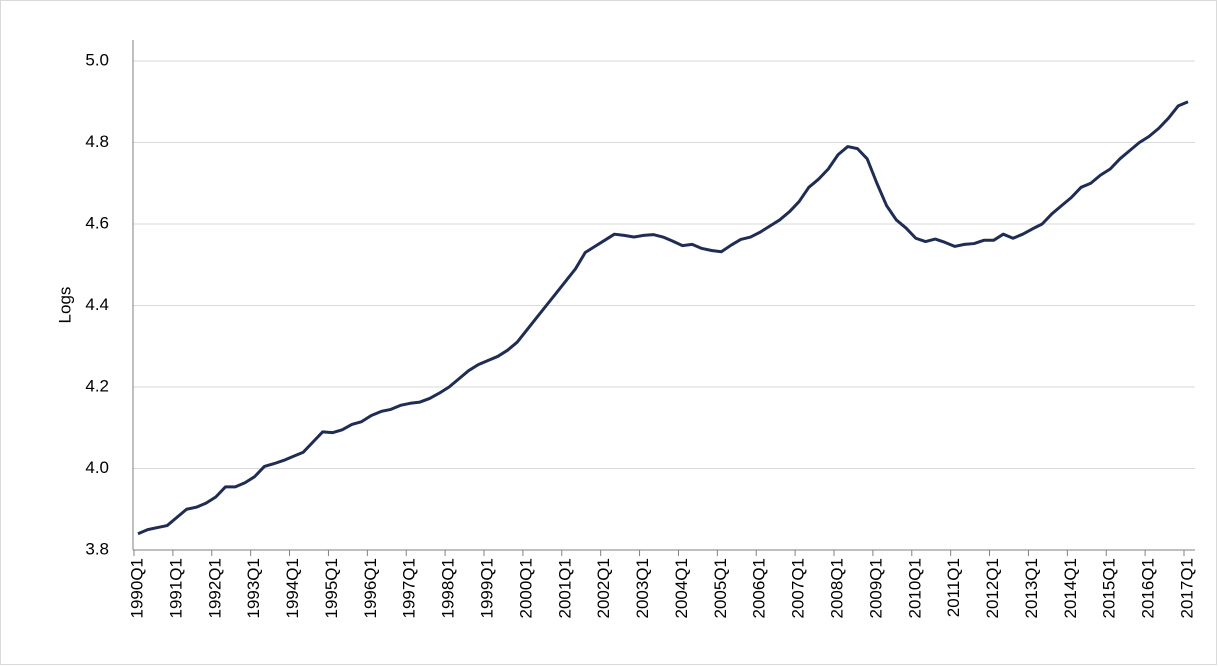  What do you see at coordinates (448, 588) in the screenshot?
I see `x-tick-label: 1998Q1` at bounding box center [448, 588].